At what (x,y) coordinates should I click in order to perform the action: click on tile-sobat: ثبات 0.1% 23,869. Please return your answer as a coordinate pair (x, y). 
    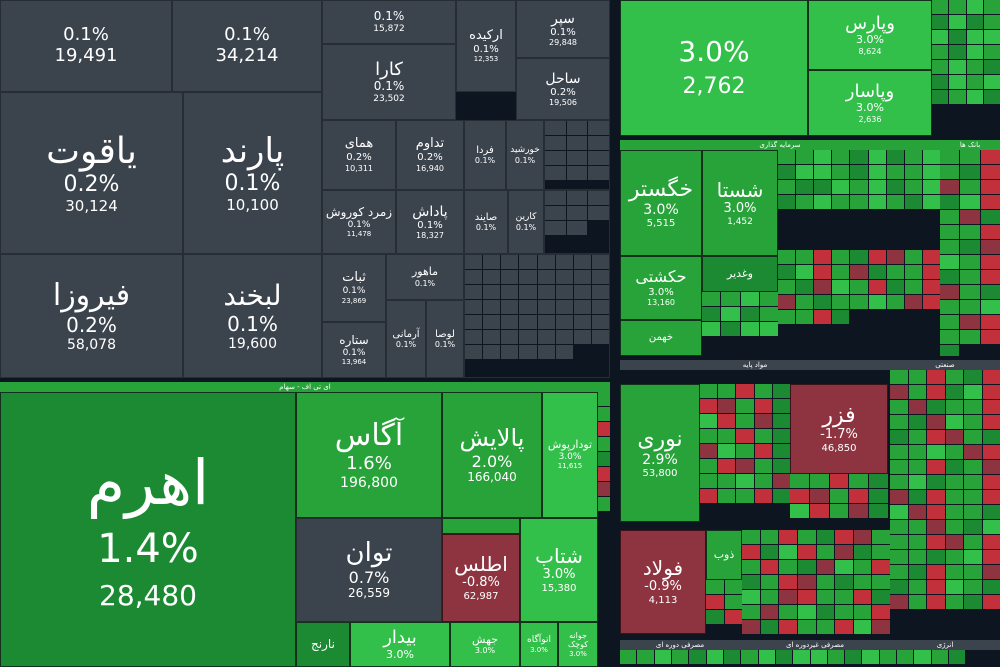
    Looking at the image, I should click on (354, 288).